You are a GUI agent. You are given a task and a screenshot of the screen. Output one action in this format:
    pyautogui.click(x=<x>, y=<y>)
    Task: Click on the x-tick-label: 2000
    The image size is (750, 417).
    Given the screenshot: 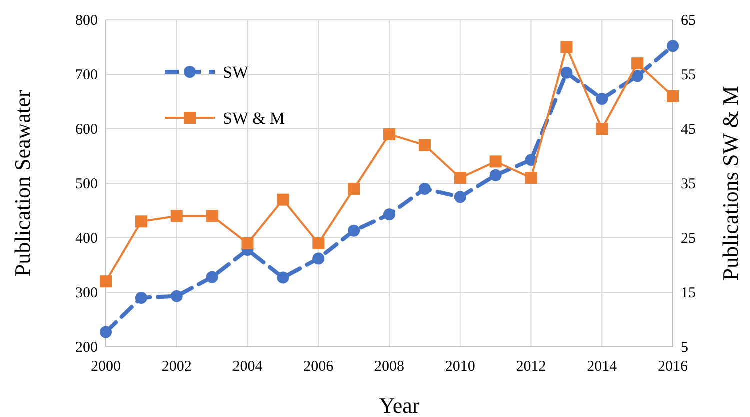 What is the action you would take?
    pyautogui.click(x=106, y=367)
    